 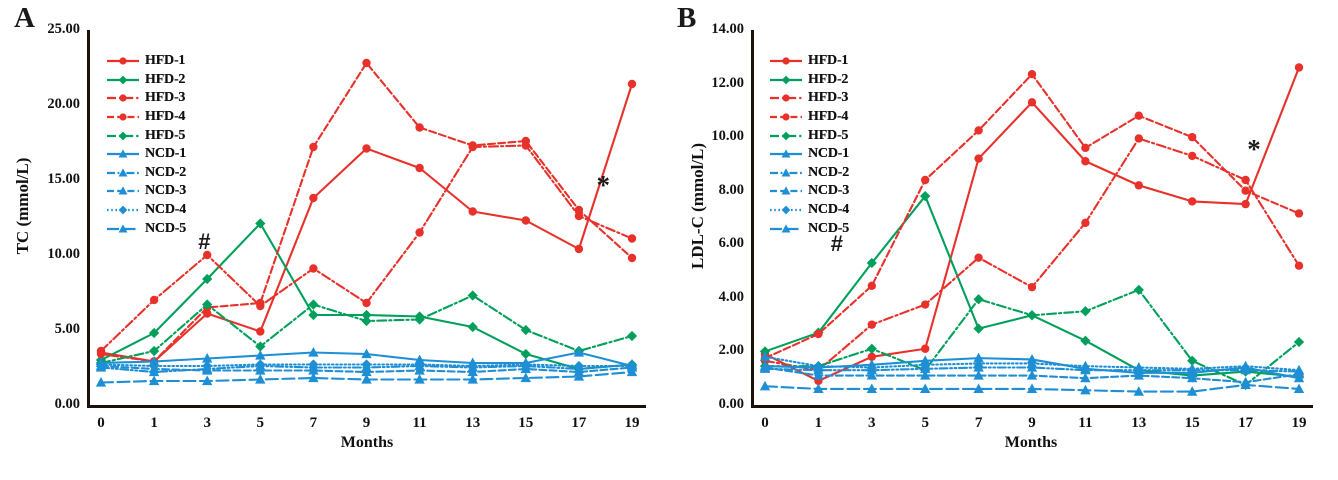 I want to click on y-axis-tick-label: 25.00, so click(x=63, y=29).